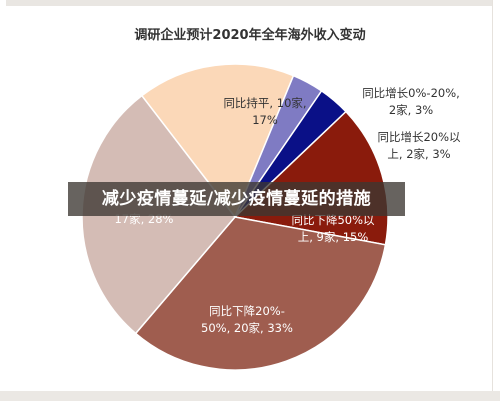 This screenshot has width=500, height=401. I want to click on slice-label-line: 同比增长0%-20%,, so click(411, 93).